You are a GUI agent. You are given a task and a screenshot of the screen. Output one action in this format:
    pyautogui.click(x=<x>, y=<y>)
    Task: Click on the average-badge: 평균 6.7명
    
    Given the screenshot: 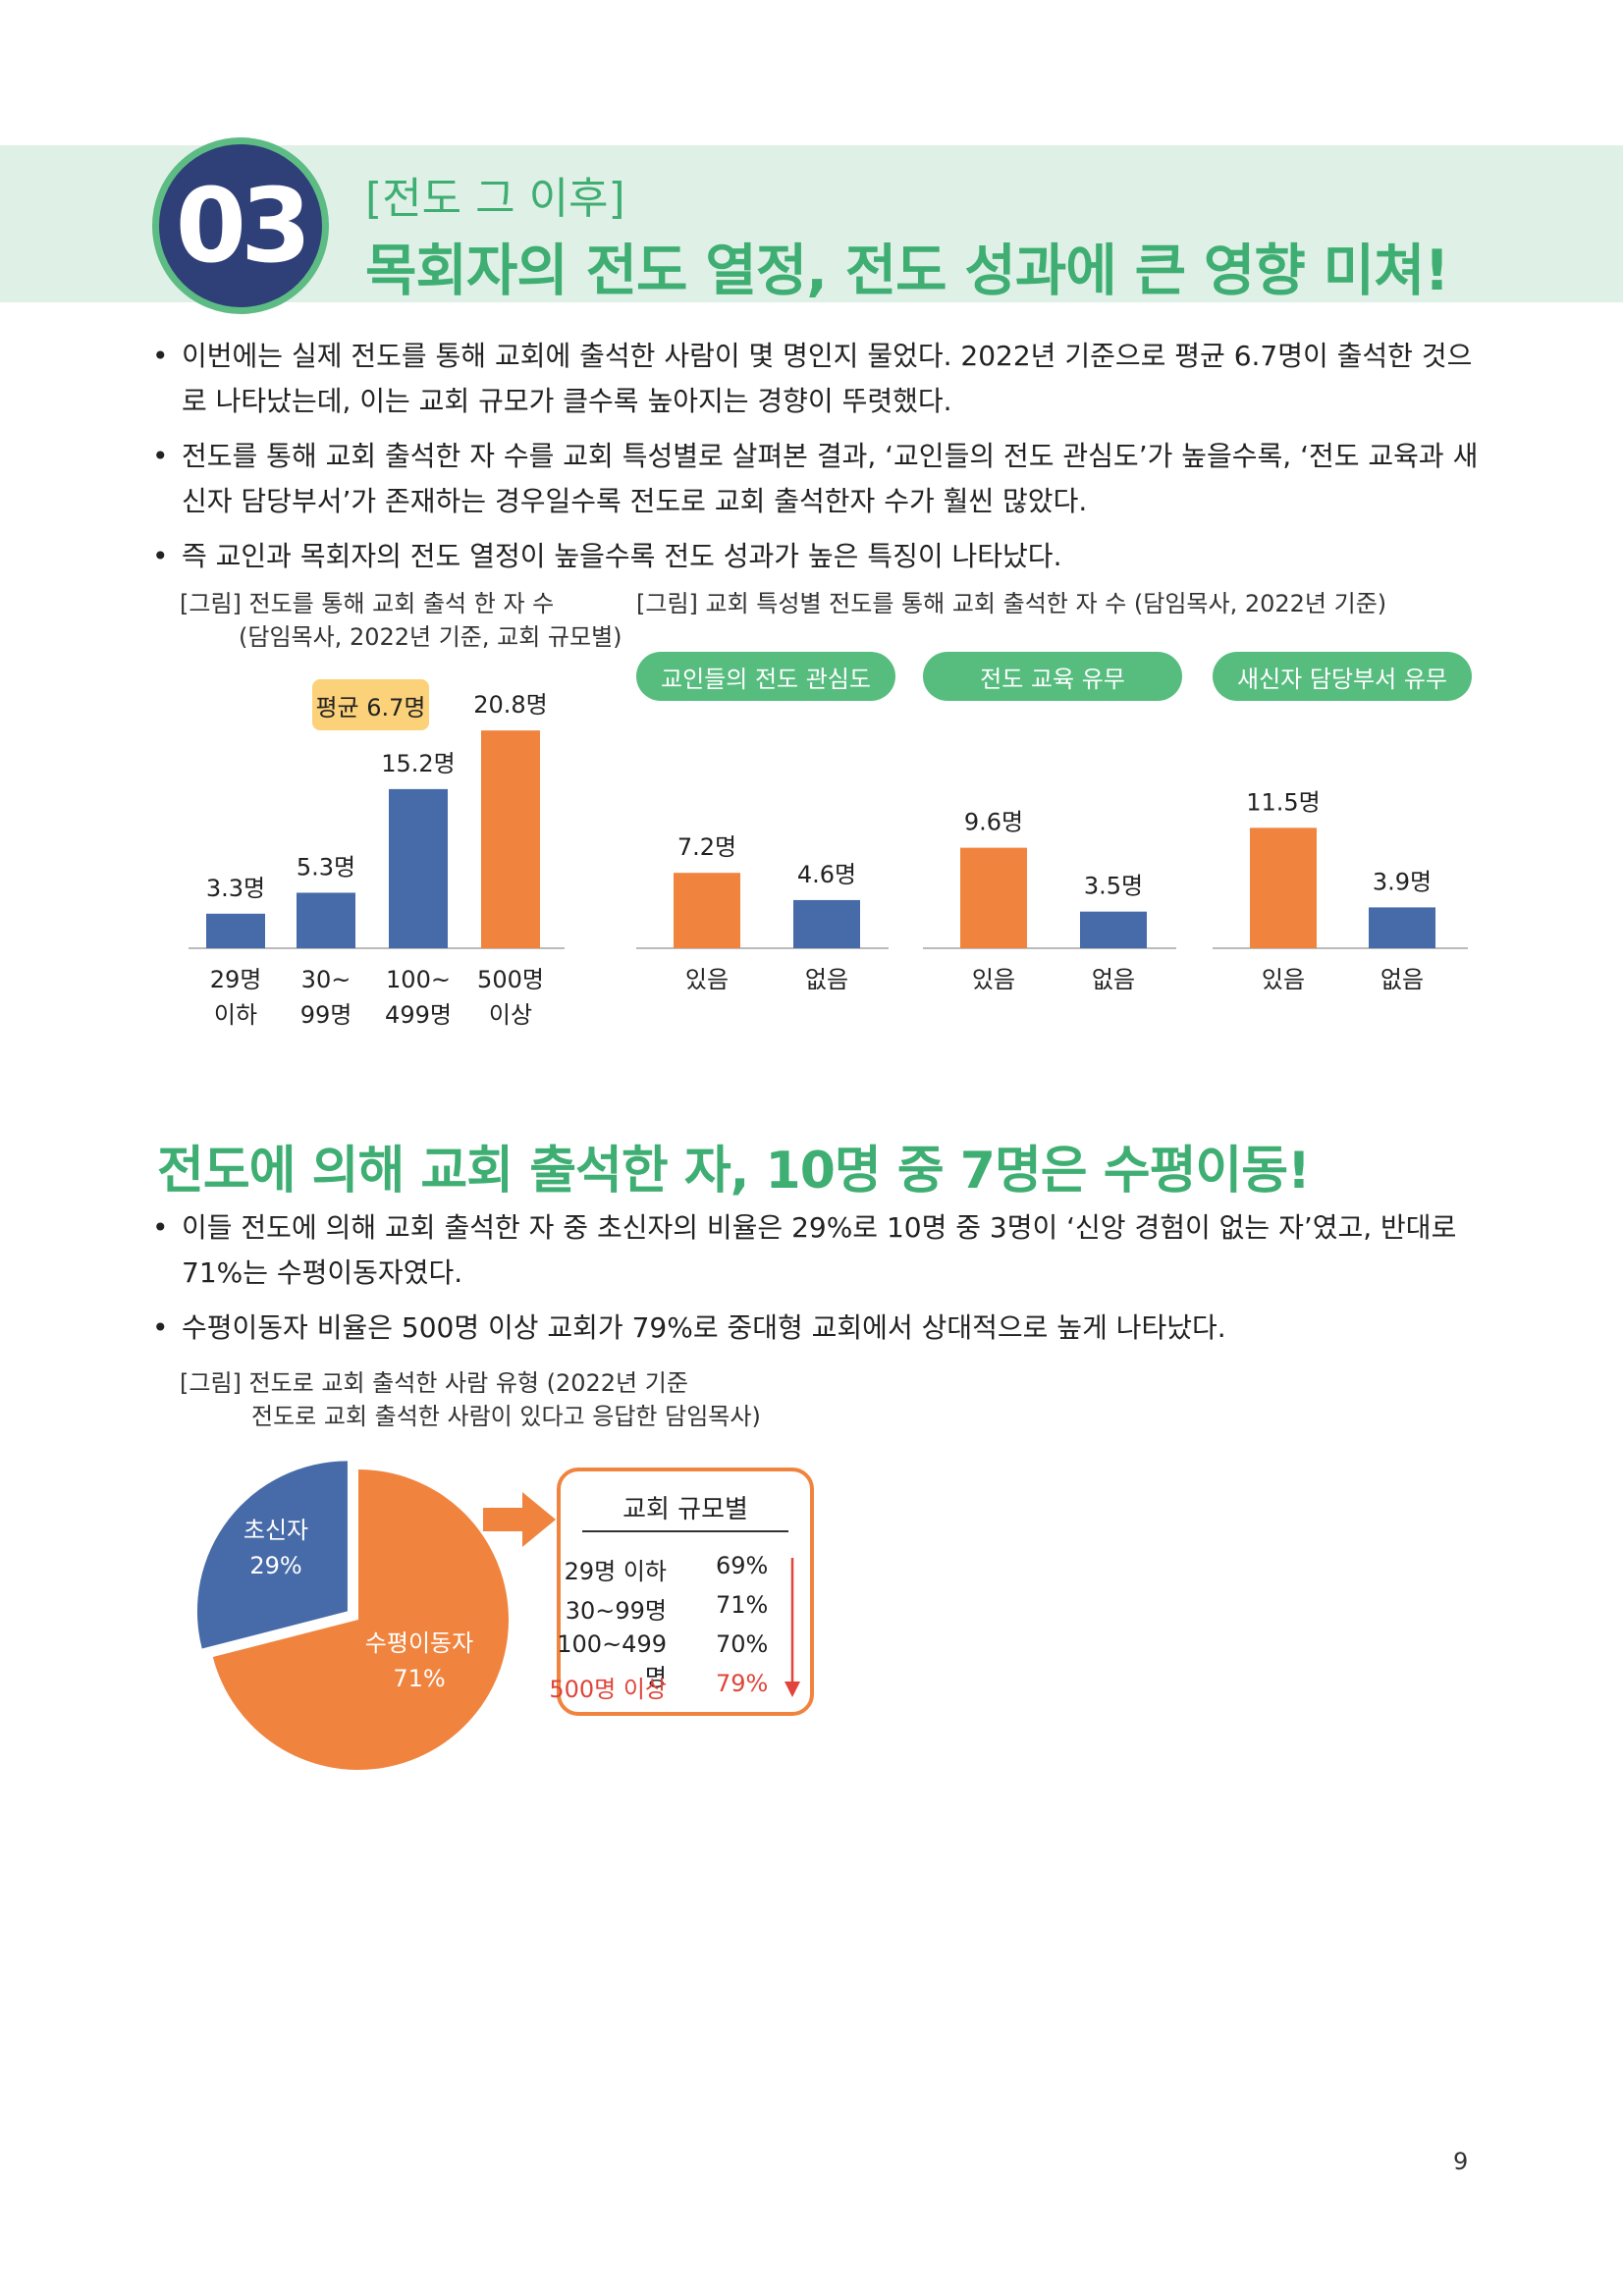 What is the action you would take?
    pyautogui.click(x=370, y=705)
    